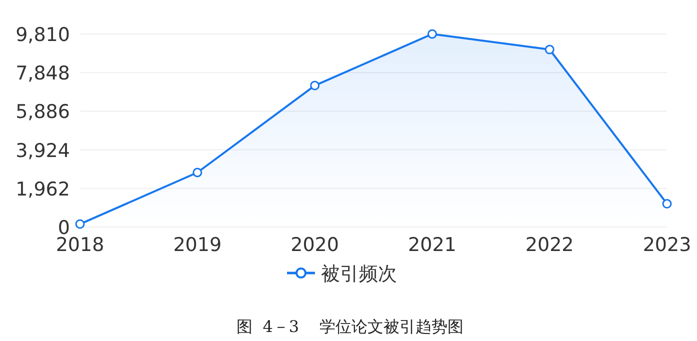 The width and height of the screenshot is (697, 341). What do you see at coordinates (43, 189) in the screenshot?
I see `y-tick-label: 1,962` at bounding box center [43, 189].